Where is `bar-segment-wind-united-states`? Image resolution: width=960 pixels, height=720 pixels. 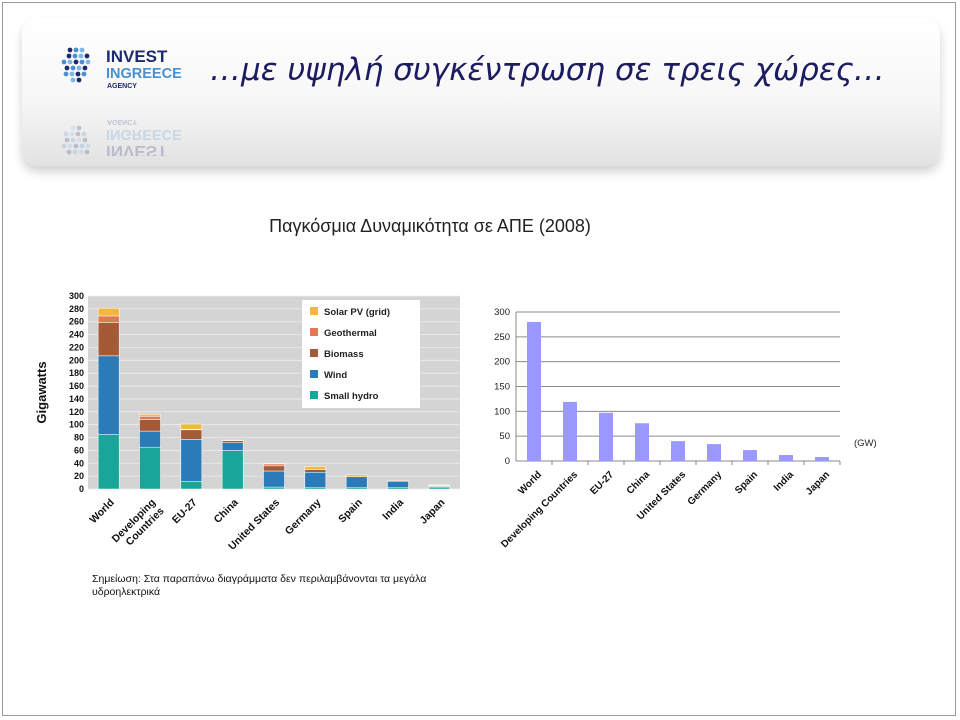
bar-segment-wind-united-states is located at coordinates (274, 479).